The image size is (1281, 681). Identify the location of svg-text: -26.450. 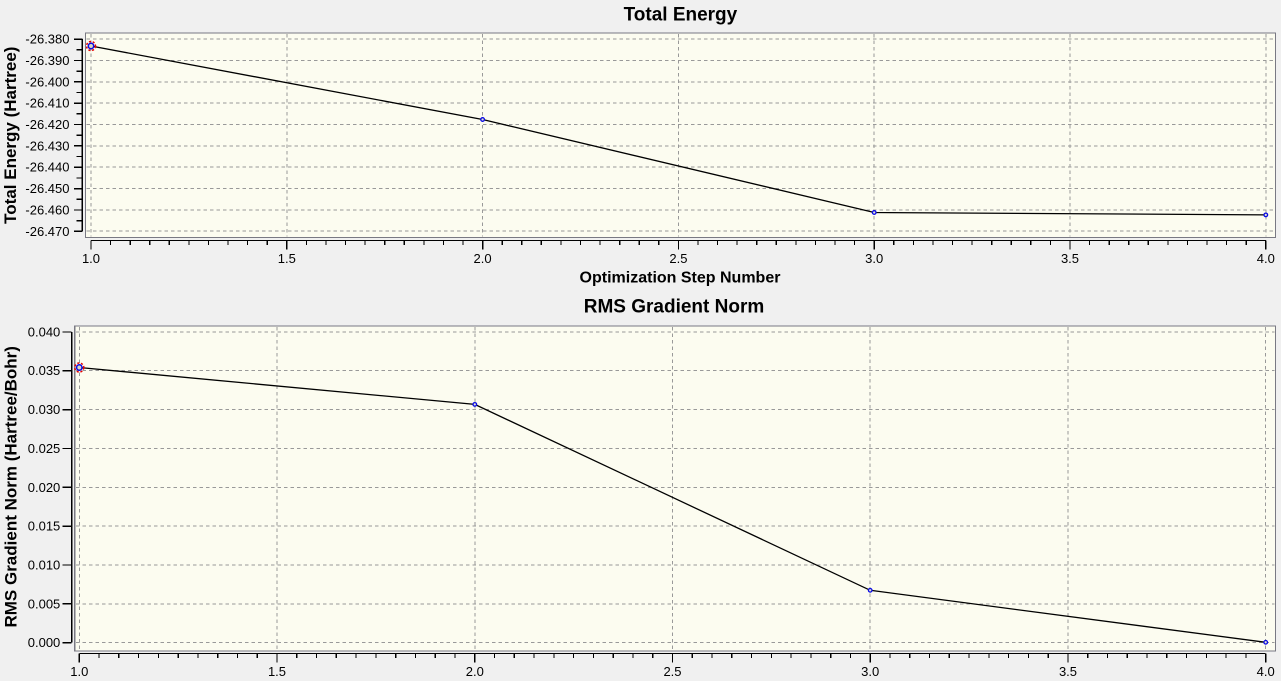
(47, 188).